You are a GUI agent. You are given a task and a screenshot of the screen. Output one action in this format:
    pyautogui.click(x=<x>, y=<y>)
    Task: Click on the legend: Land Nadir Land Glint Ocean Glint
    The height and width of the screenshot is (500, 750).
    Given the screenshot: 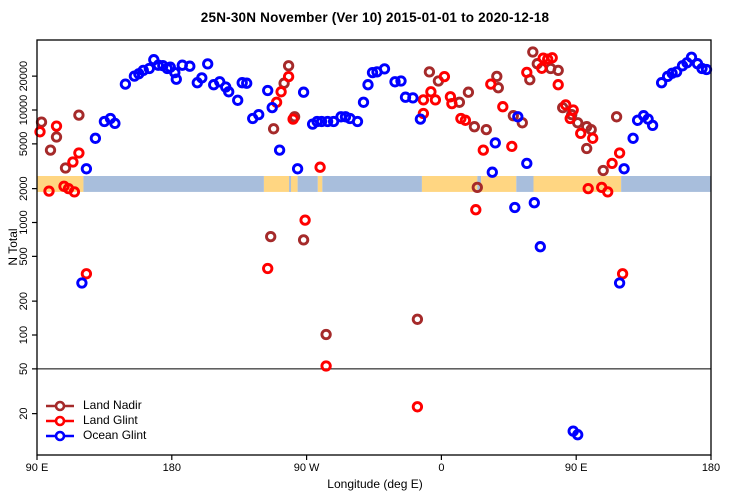 What is the action you would take?
    pyautogui.click(x=95, y=420)
    